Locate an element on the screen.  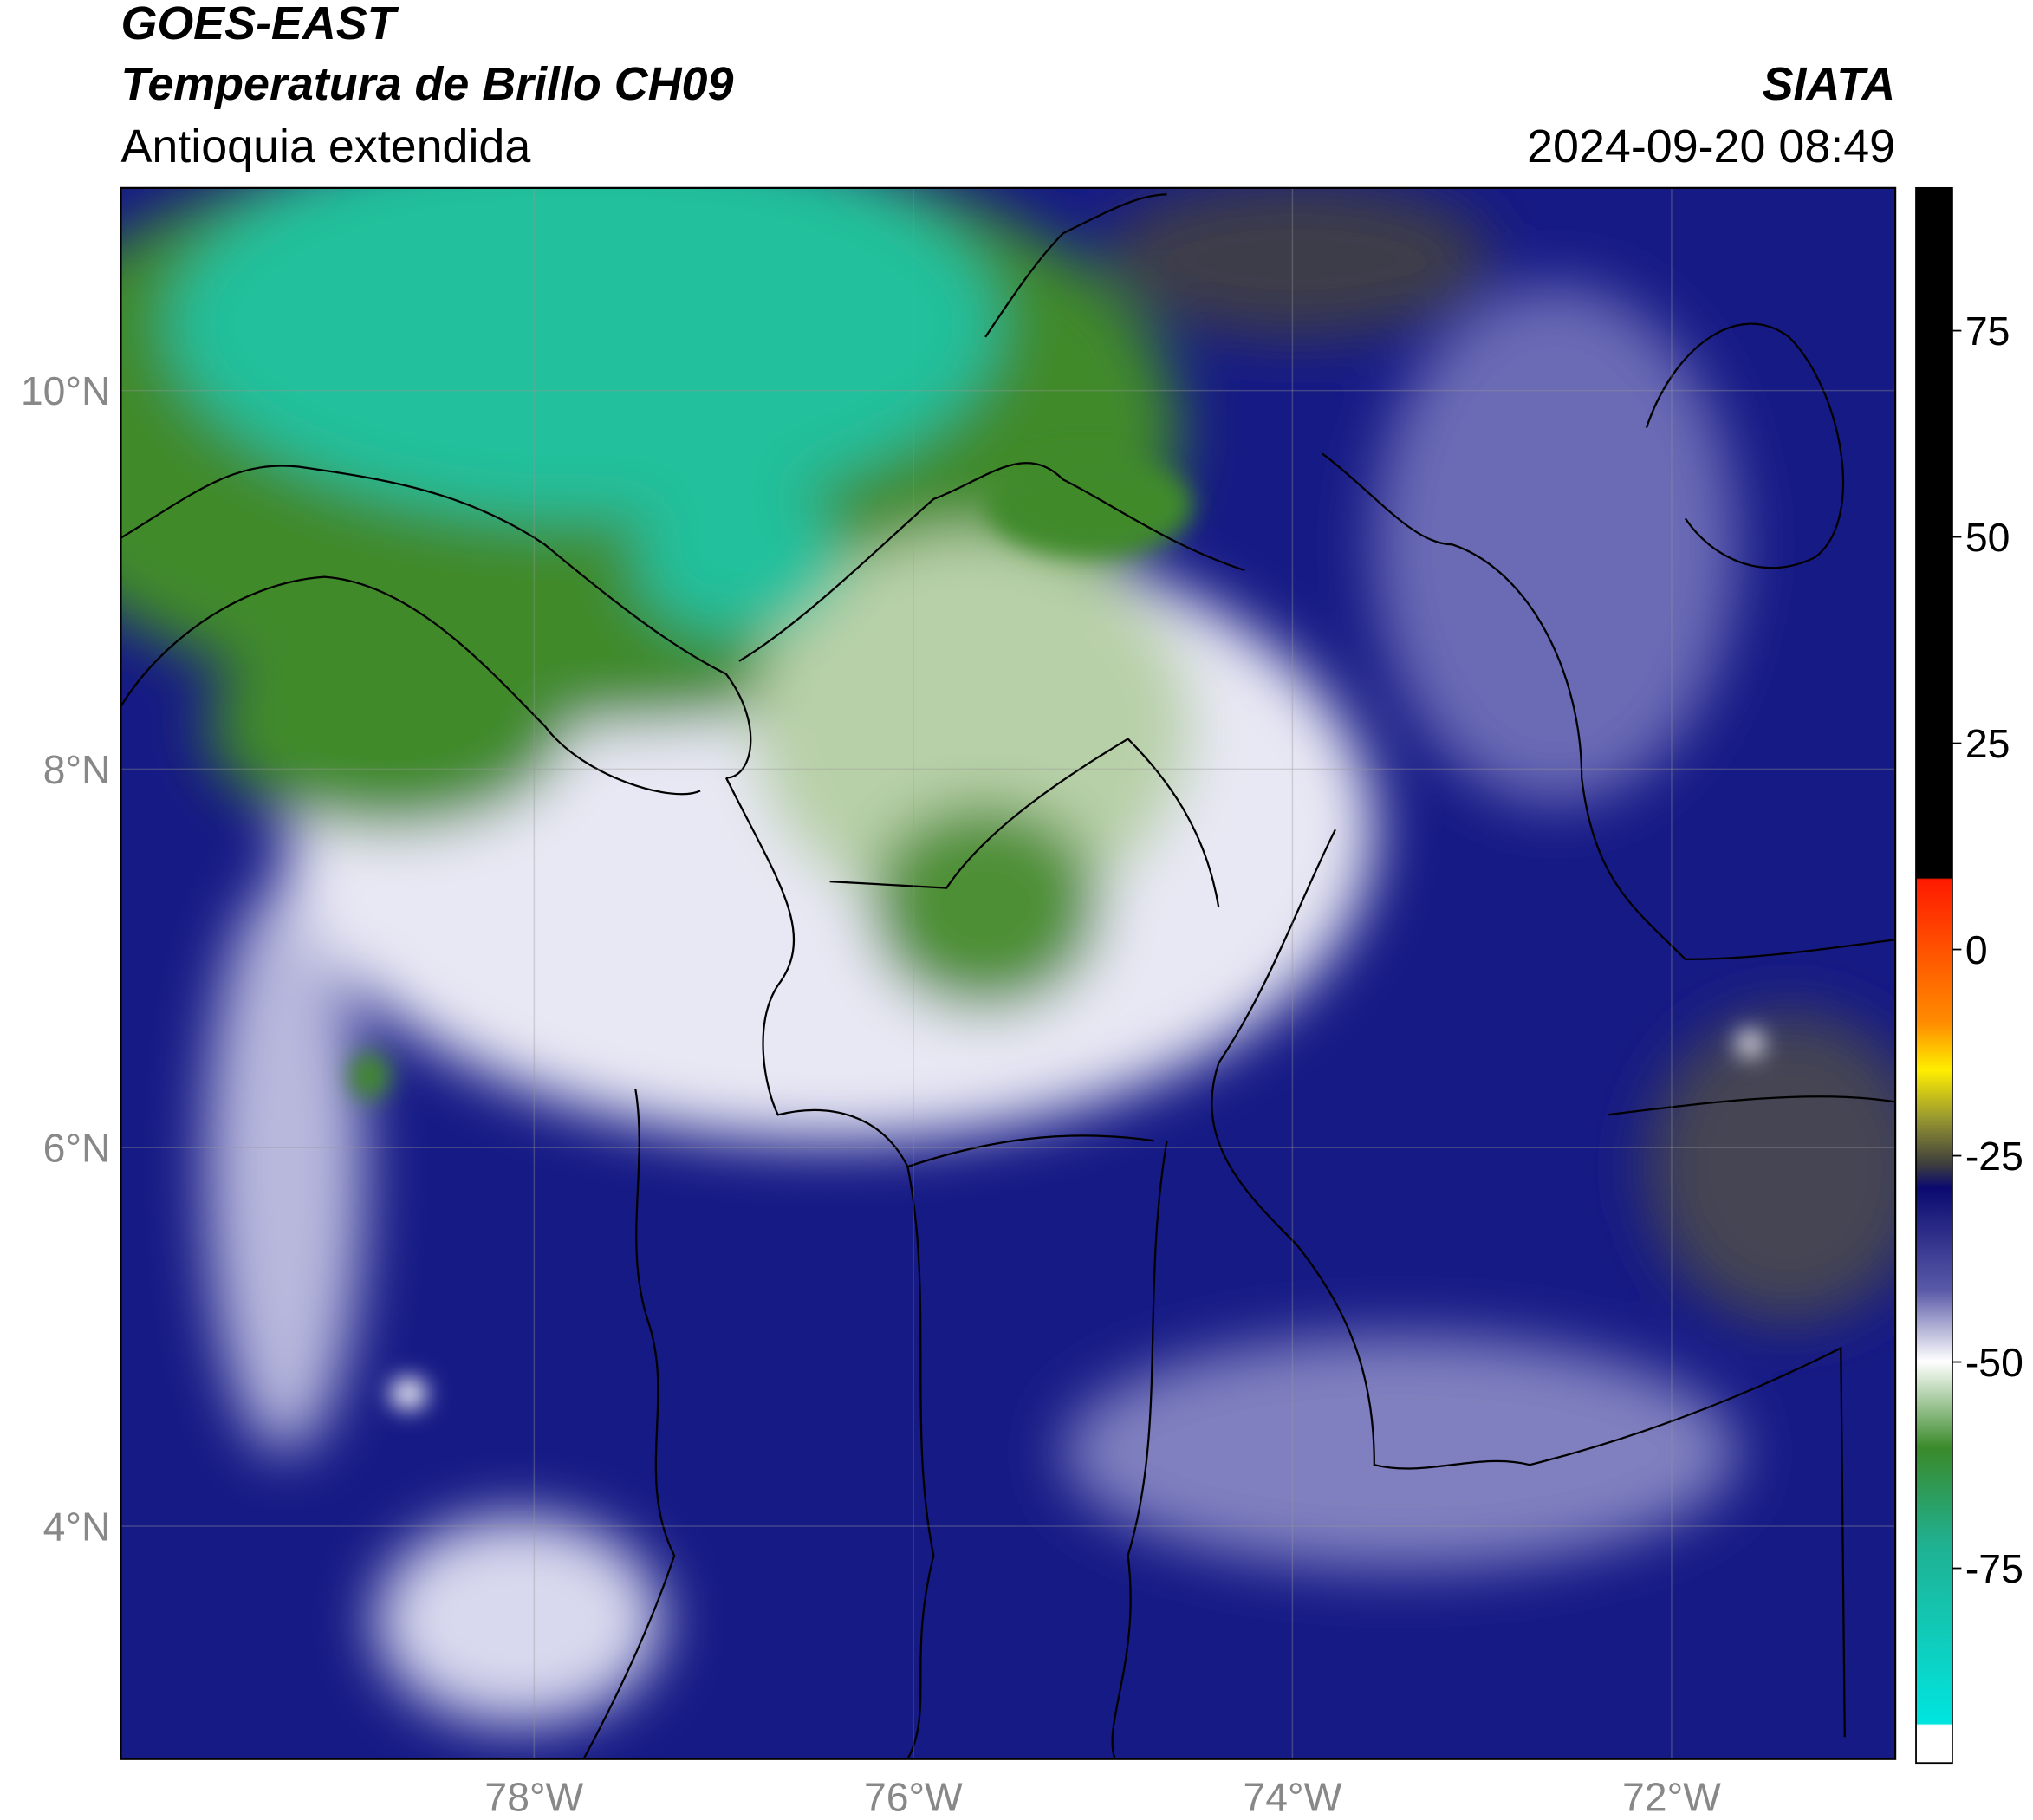
colorbar-tick-label: -75 is located at coordinates (1994, 1568).